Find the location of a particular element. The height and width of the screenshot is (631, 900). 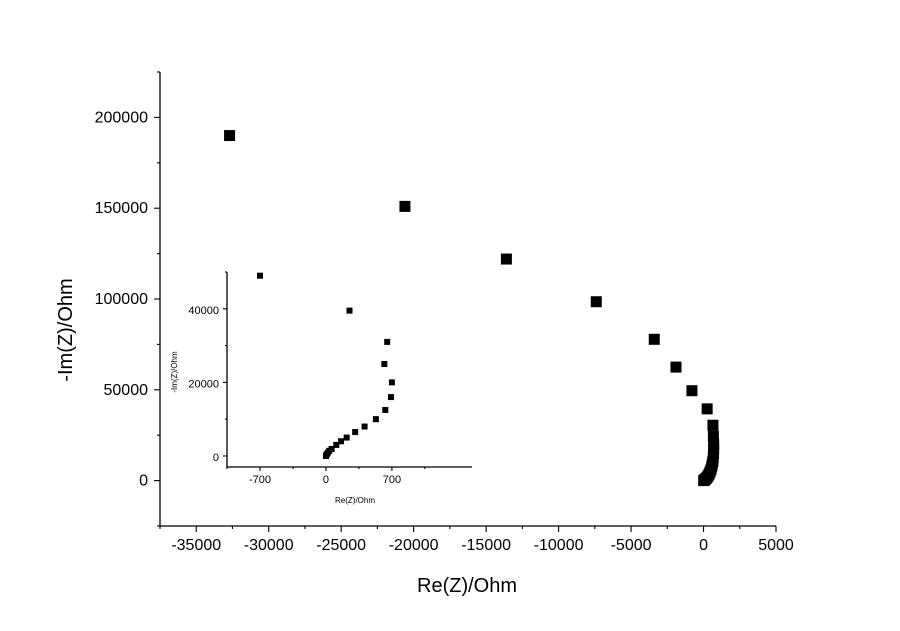

main-y-axis-title: -Im(Z)/Ohm is located at coordinates (66, 329).